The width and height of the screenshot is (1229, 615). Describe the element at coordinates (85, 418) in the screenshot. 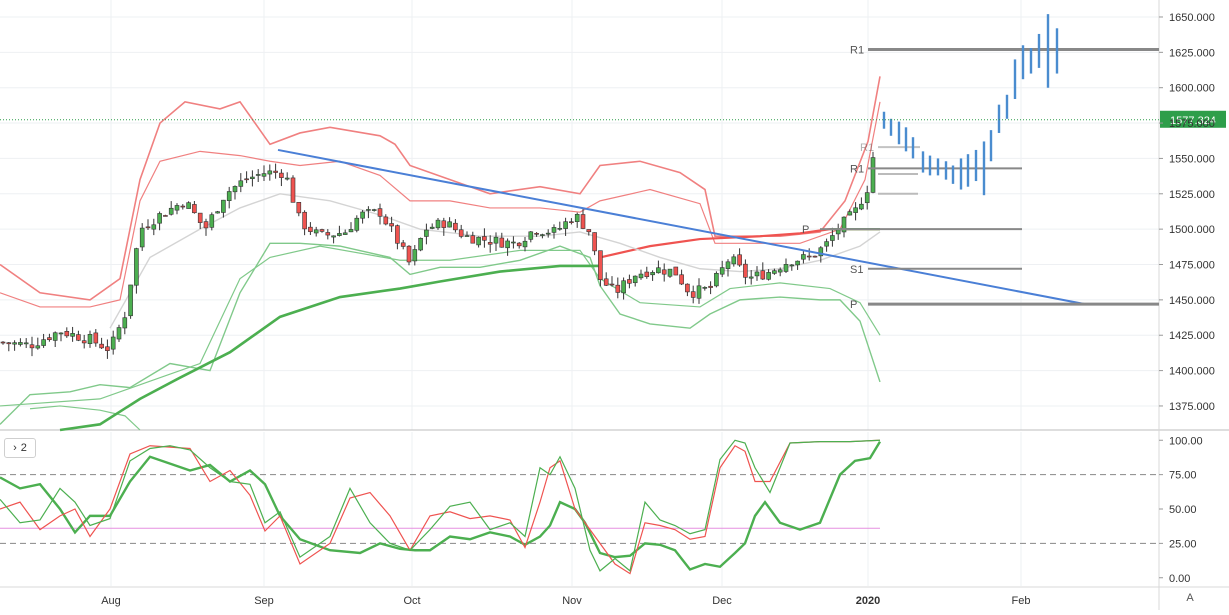

I see `bollinger-lower-left` at that location.